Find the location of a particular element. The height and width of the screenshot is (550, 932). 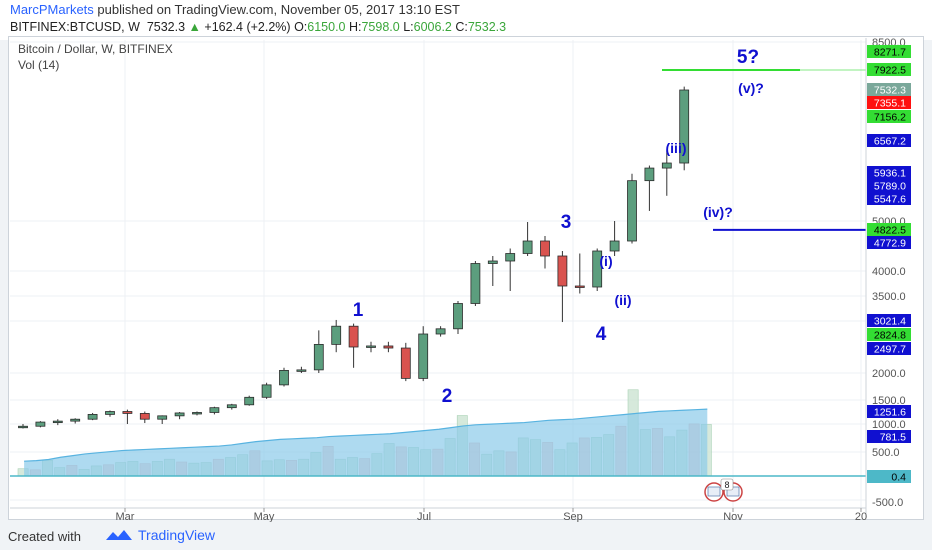

chart-legend-title: Bitcoin / Dollar, W, BITFINEX is located at coordinates (95, 49).